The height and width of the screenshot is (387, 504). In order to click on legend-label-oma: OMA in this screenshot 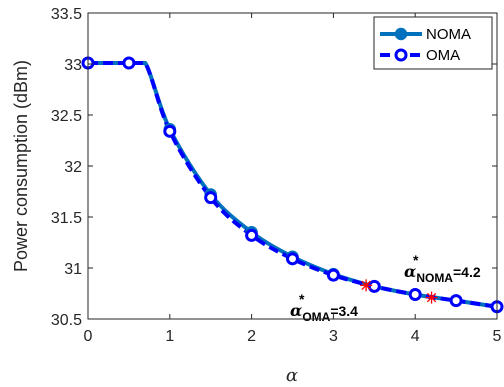, I will do `click(443, 55)`.